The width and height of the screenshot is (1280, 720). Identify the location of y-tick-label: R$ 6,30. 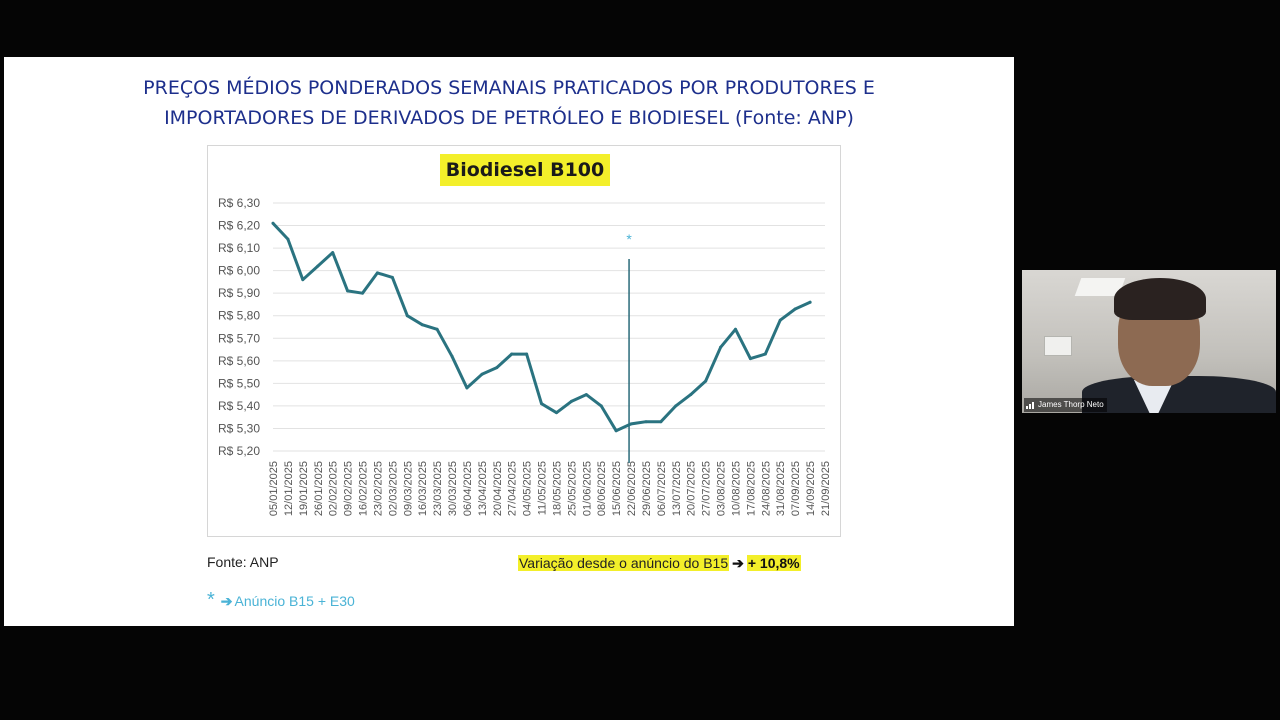
(239, 203).